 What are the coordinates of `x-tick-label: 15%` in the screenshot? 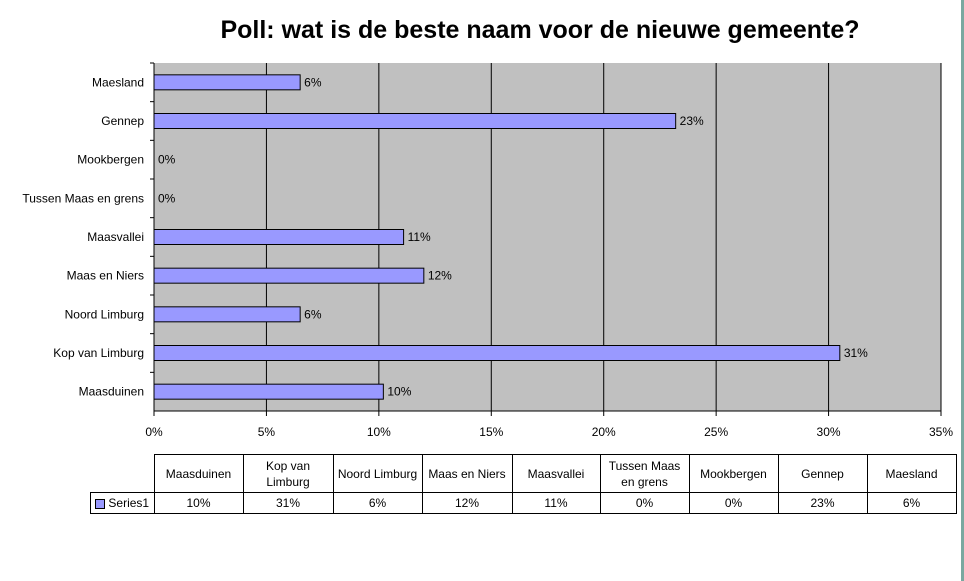 It's located at (491, 432).